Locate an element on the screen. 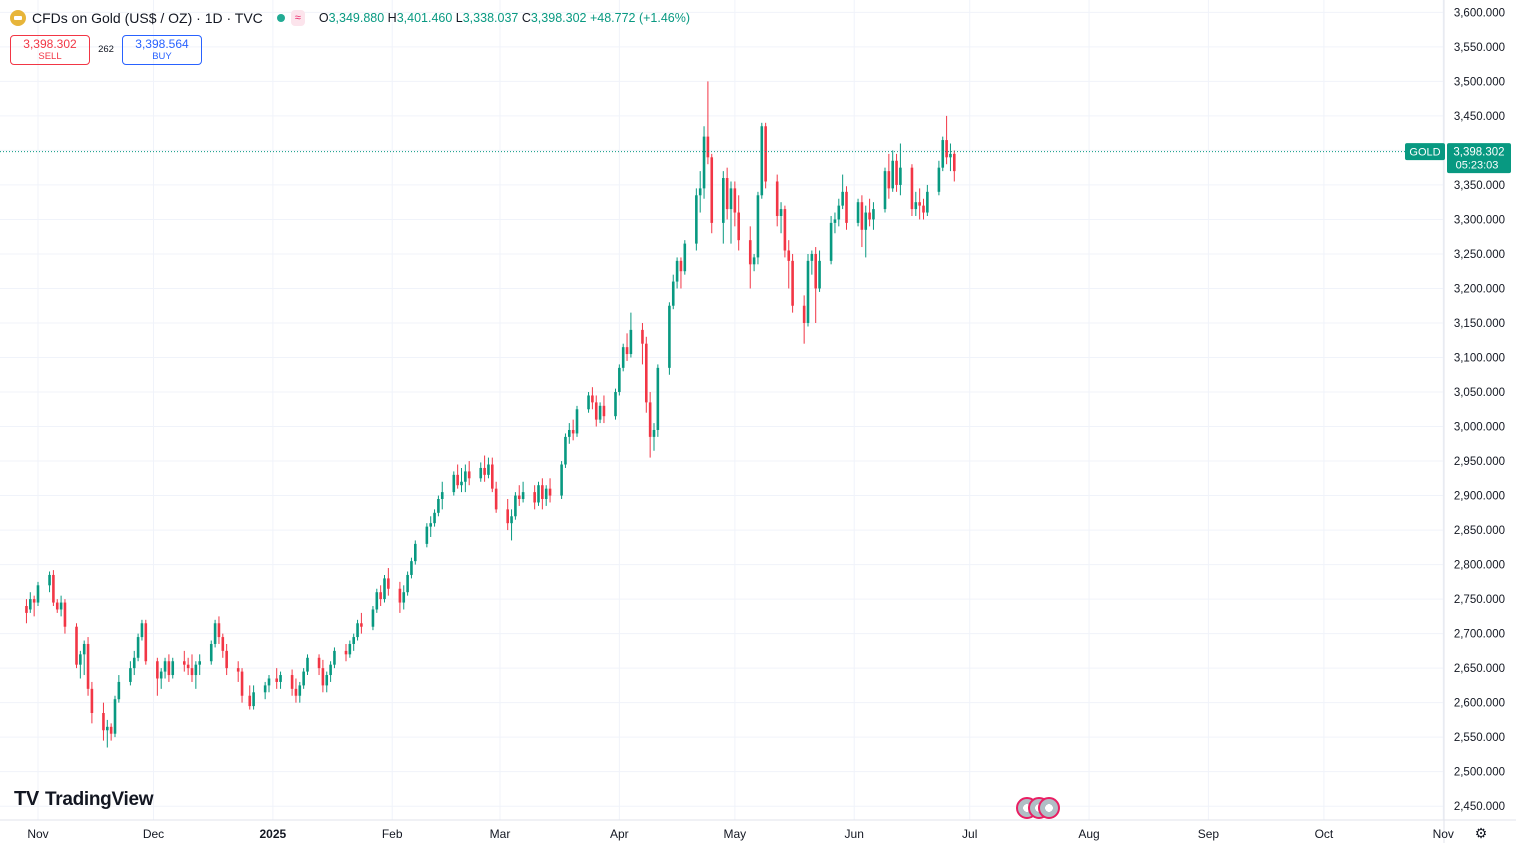  price-tick-label: 2,750.000 is located at coordinates (1479, 600).